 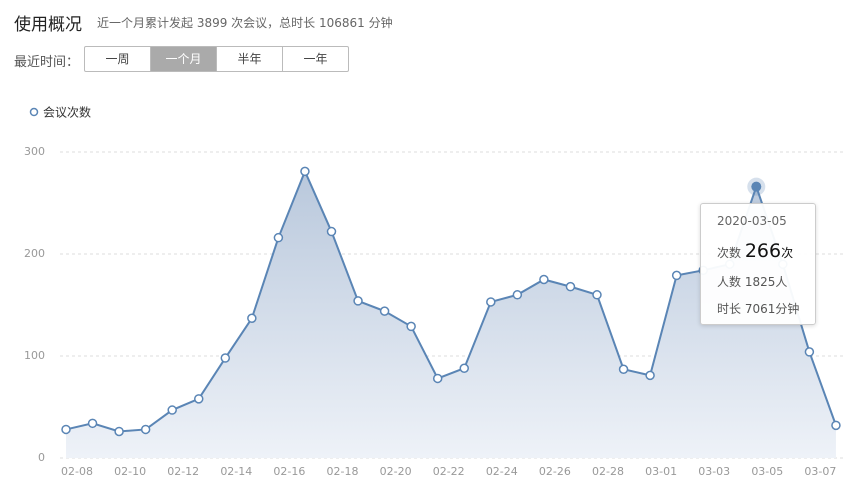 What do you see at coordinates (315, 59) in the screenshot?
I see `filter-button: 一年` at bounding box center [315, 59].